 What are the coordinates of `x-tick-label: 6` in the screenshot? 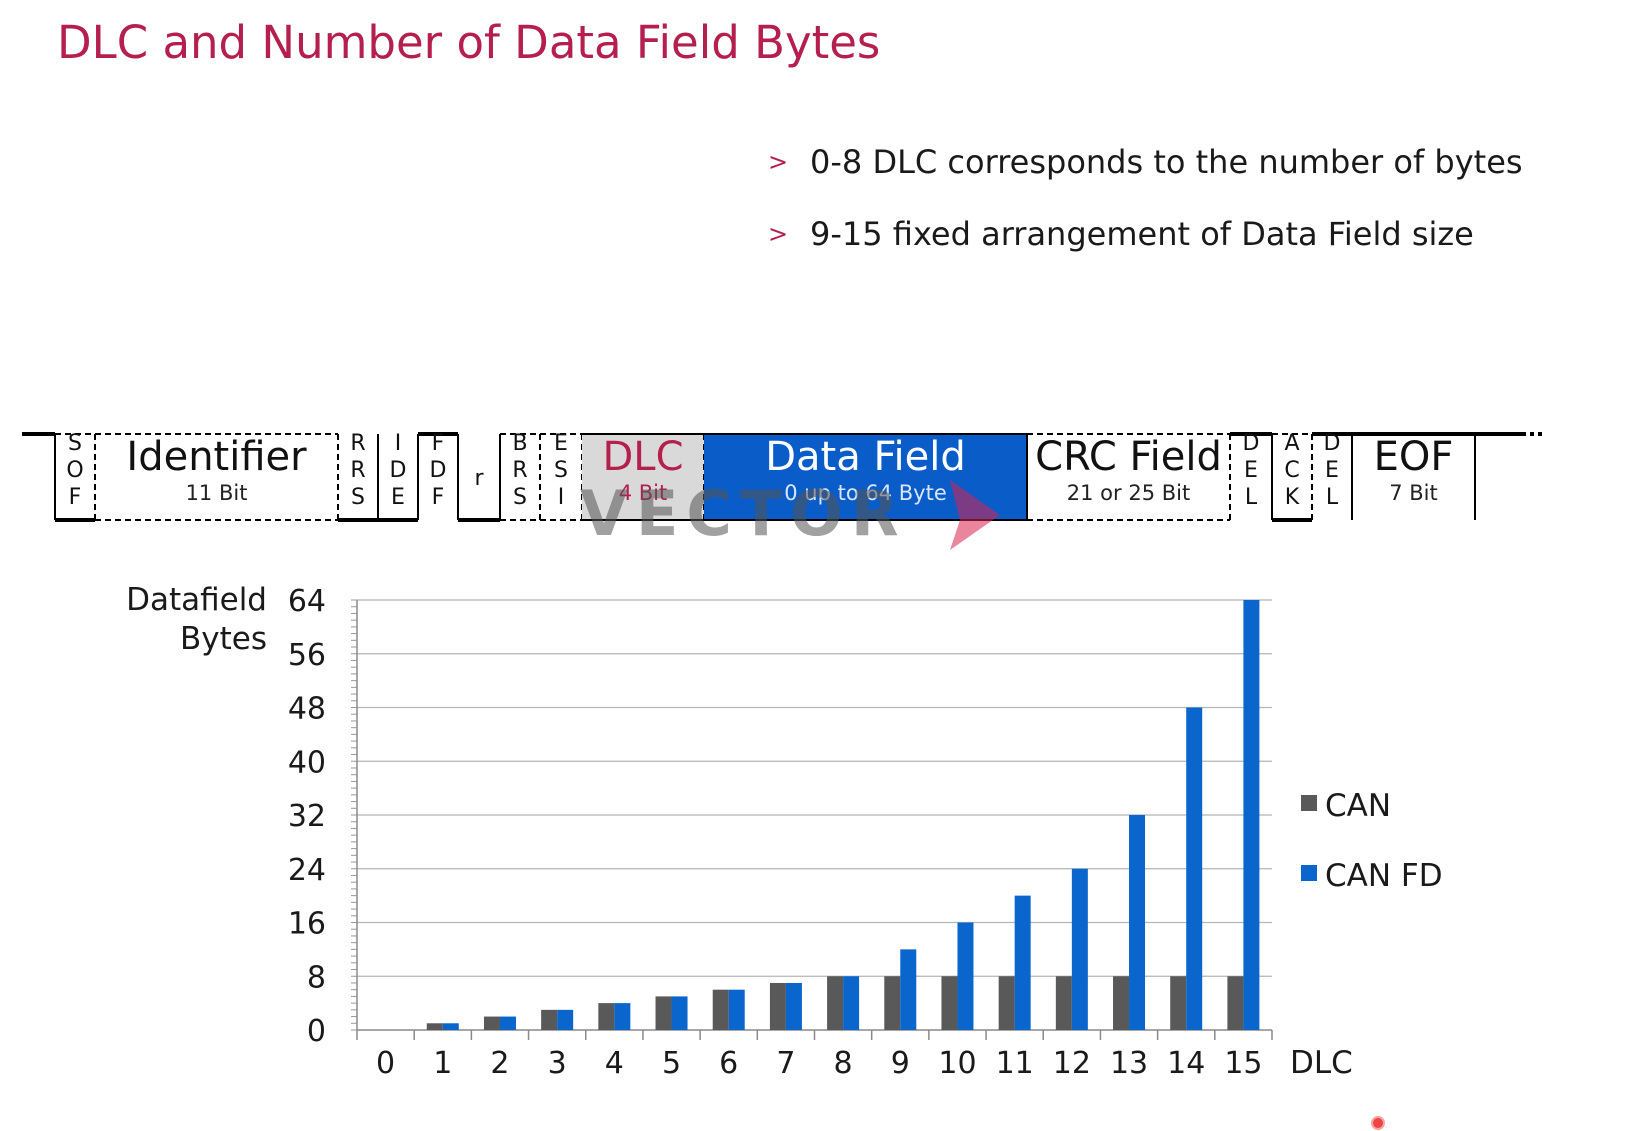 It's located at (728, 1063).